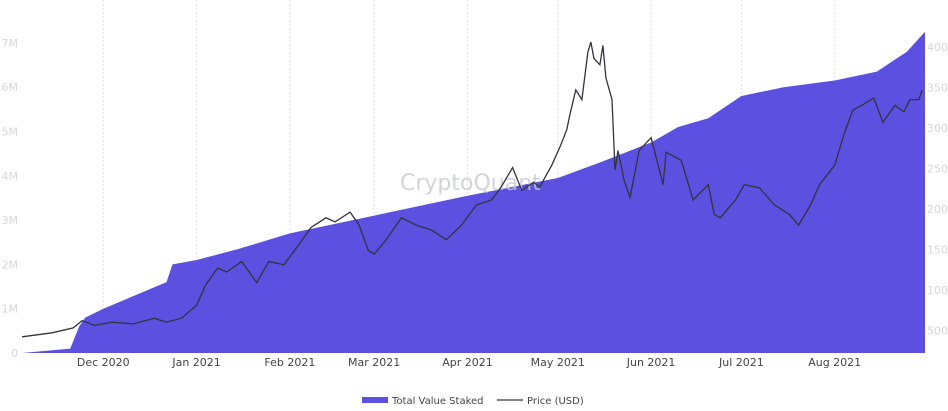  I want to click on legend-swatch-staked, so click(375, 400).